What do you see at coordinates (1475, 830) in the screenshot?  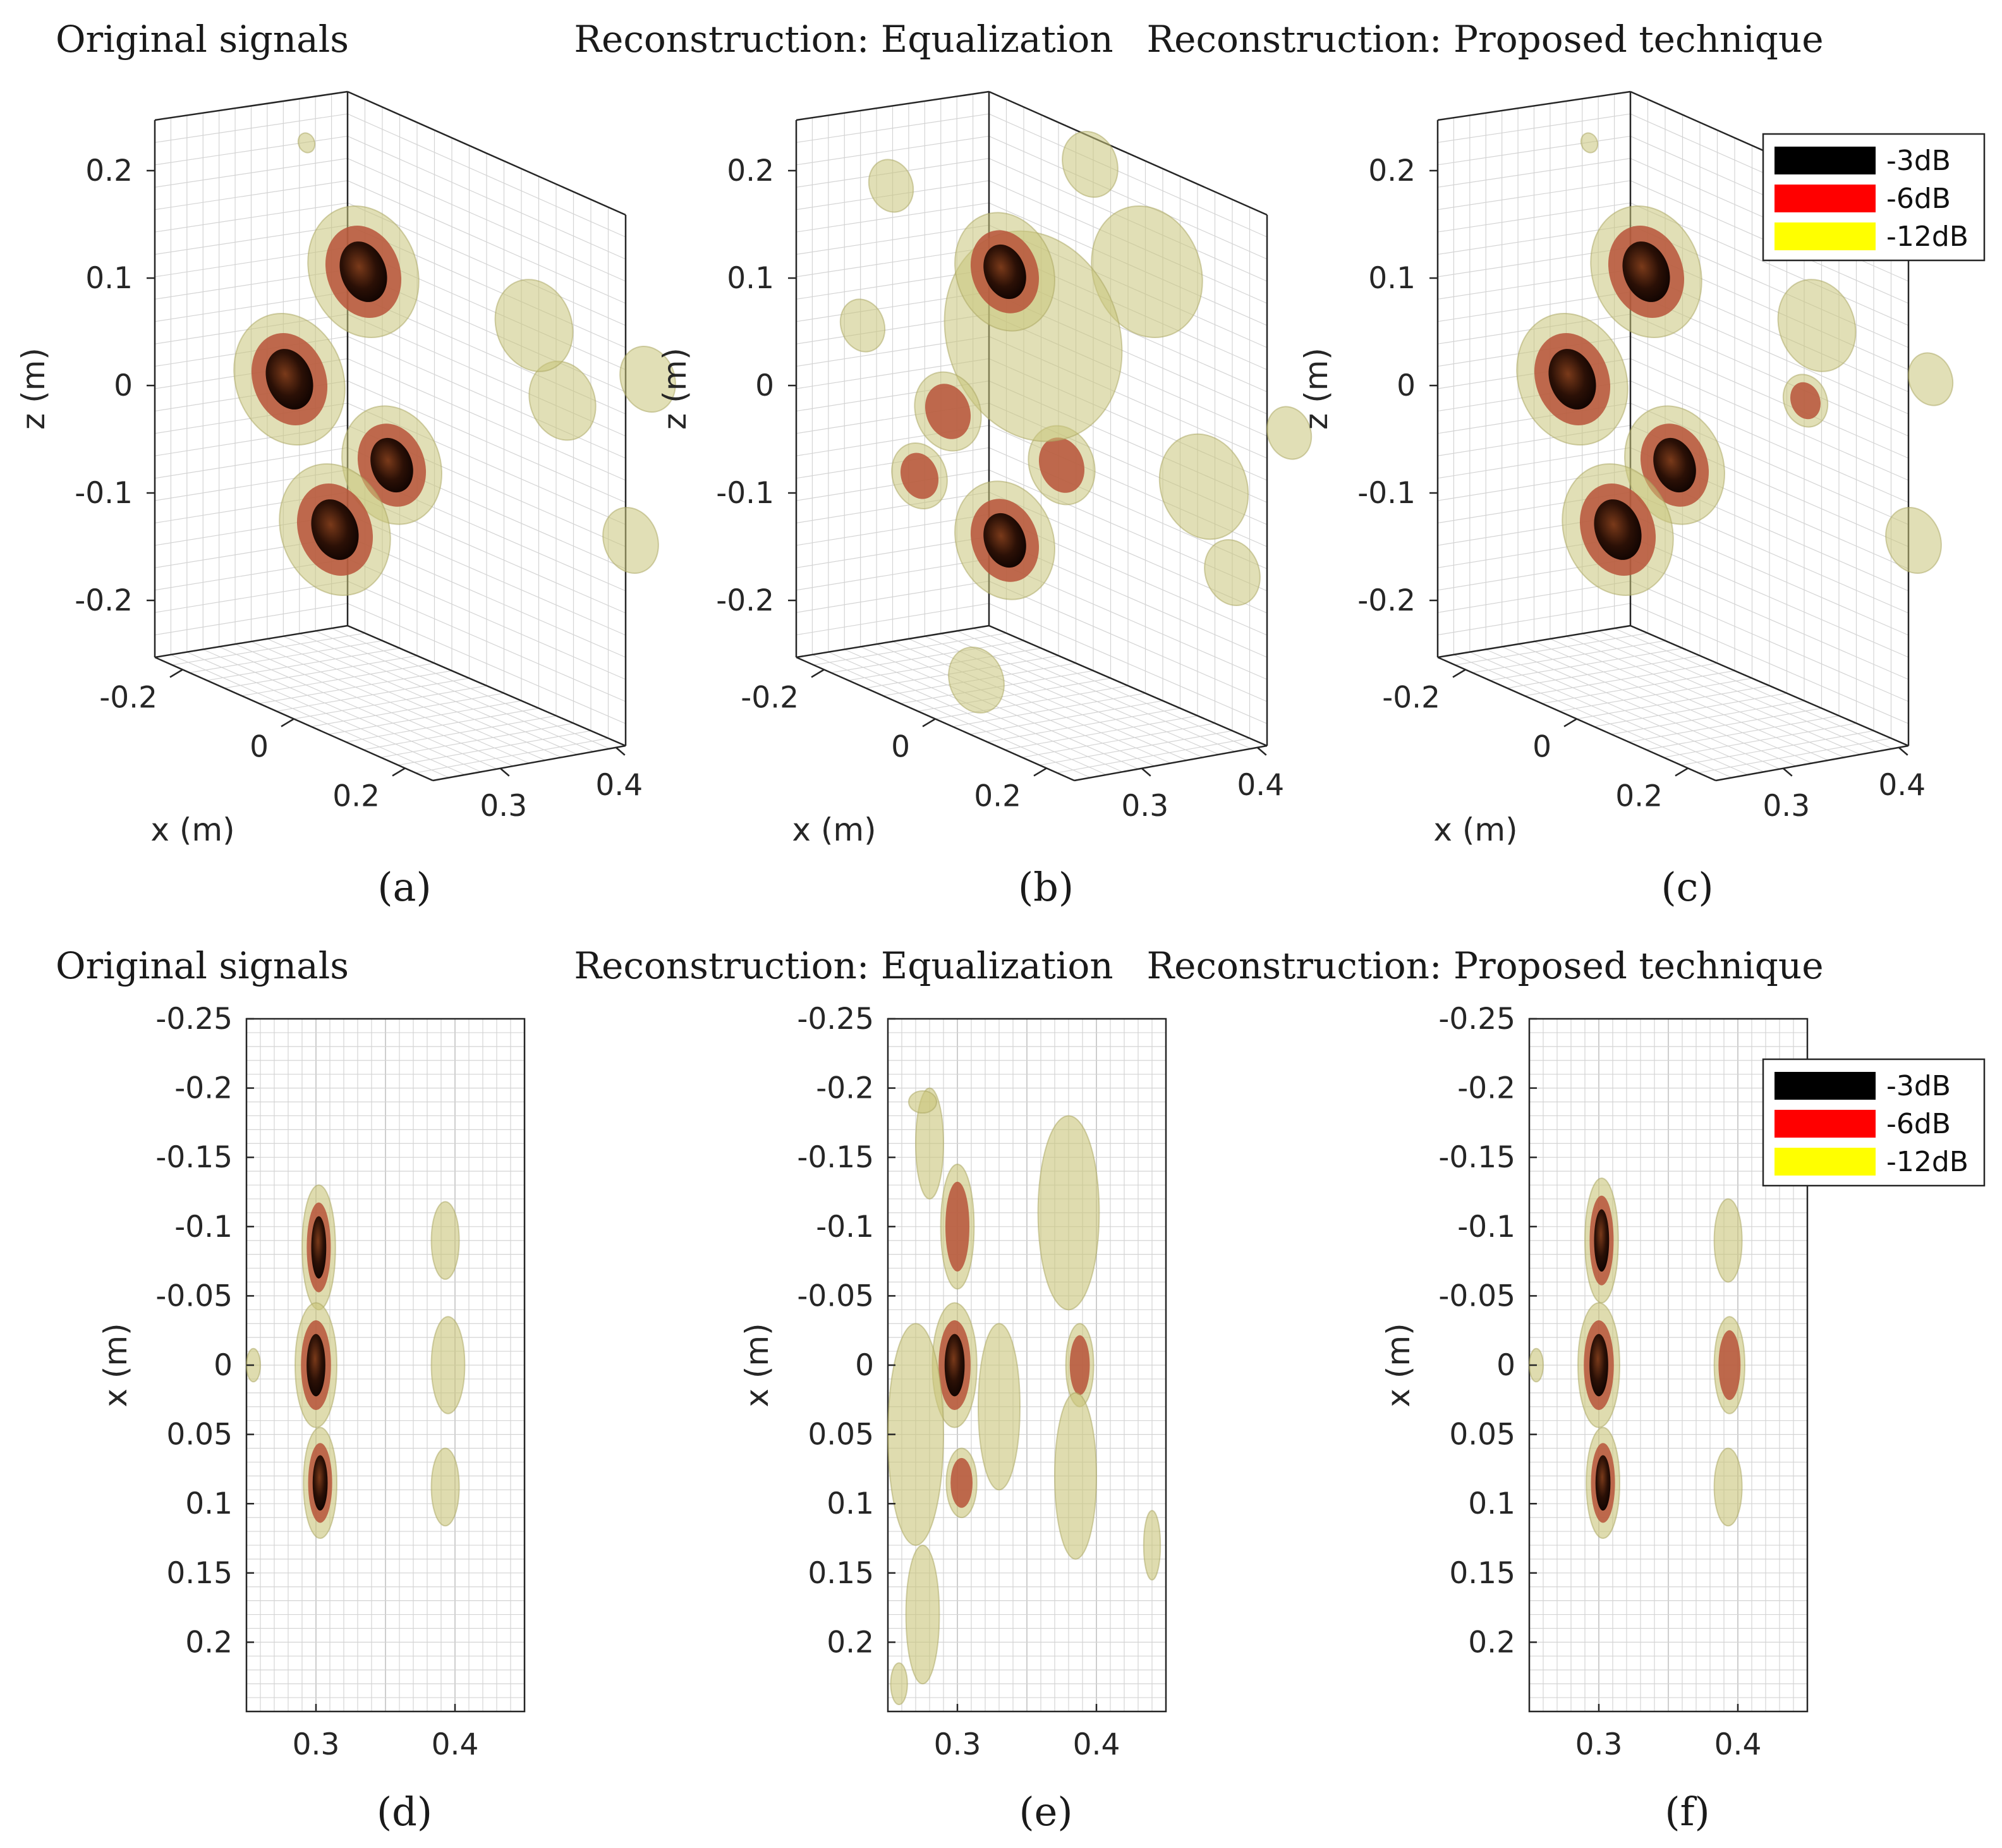 I see `x-axis-label: x (m)` at bounding box center [1475, 830].